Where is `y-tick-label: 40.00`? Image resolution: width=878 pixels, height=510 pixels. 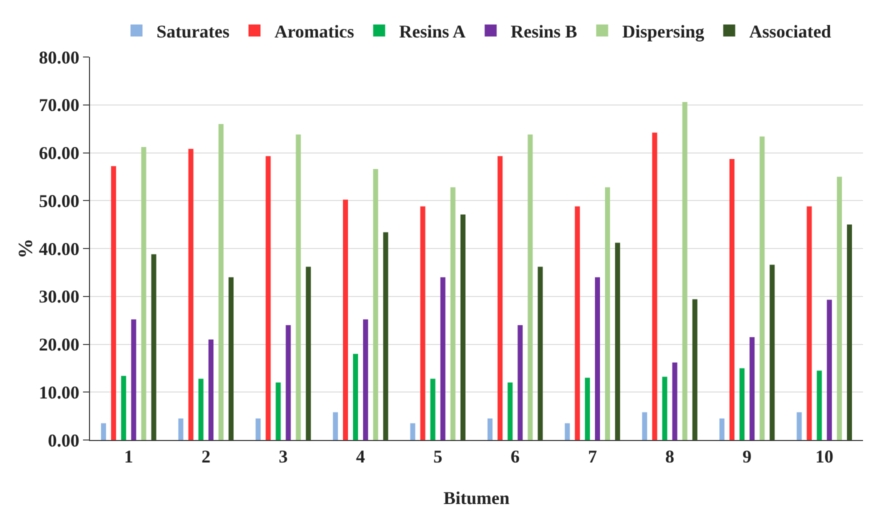
y-tick-label: 40.00 is located at coordinates (59, 248).